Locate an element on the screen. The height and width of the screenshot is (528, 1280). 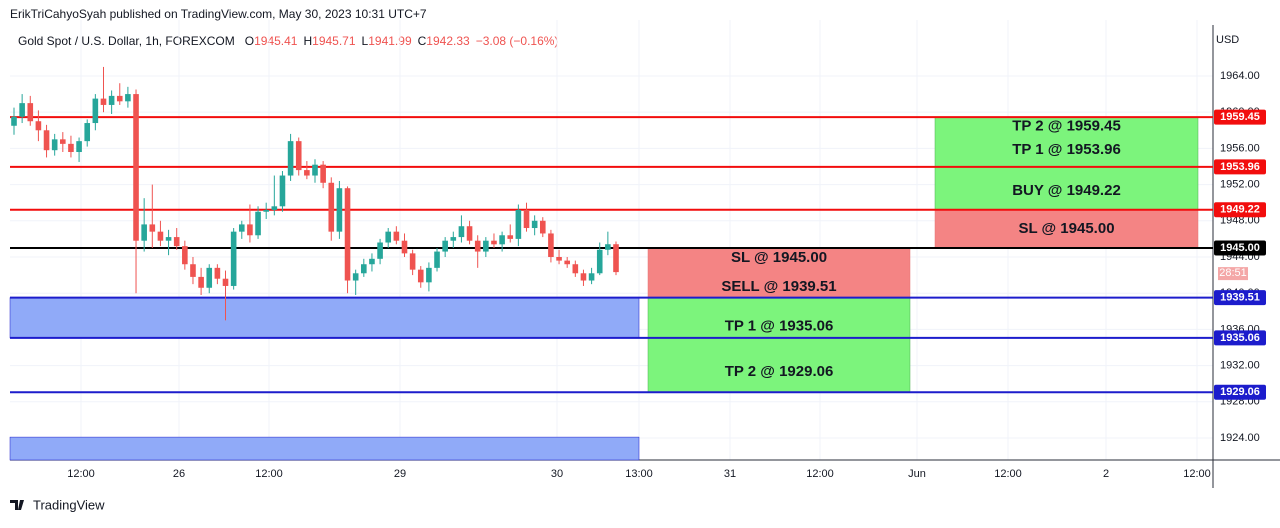
ohlc-value: 1945.41 is located at coordinates (276, 41).